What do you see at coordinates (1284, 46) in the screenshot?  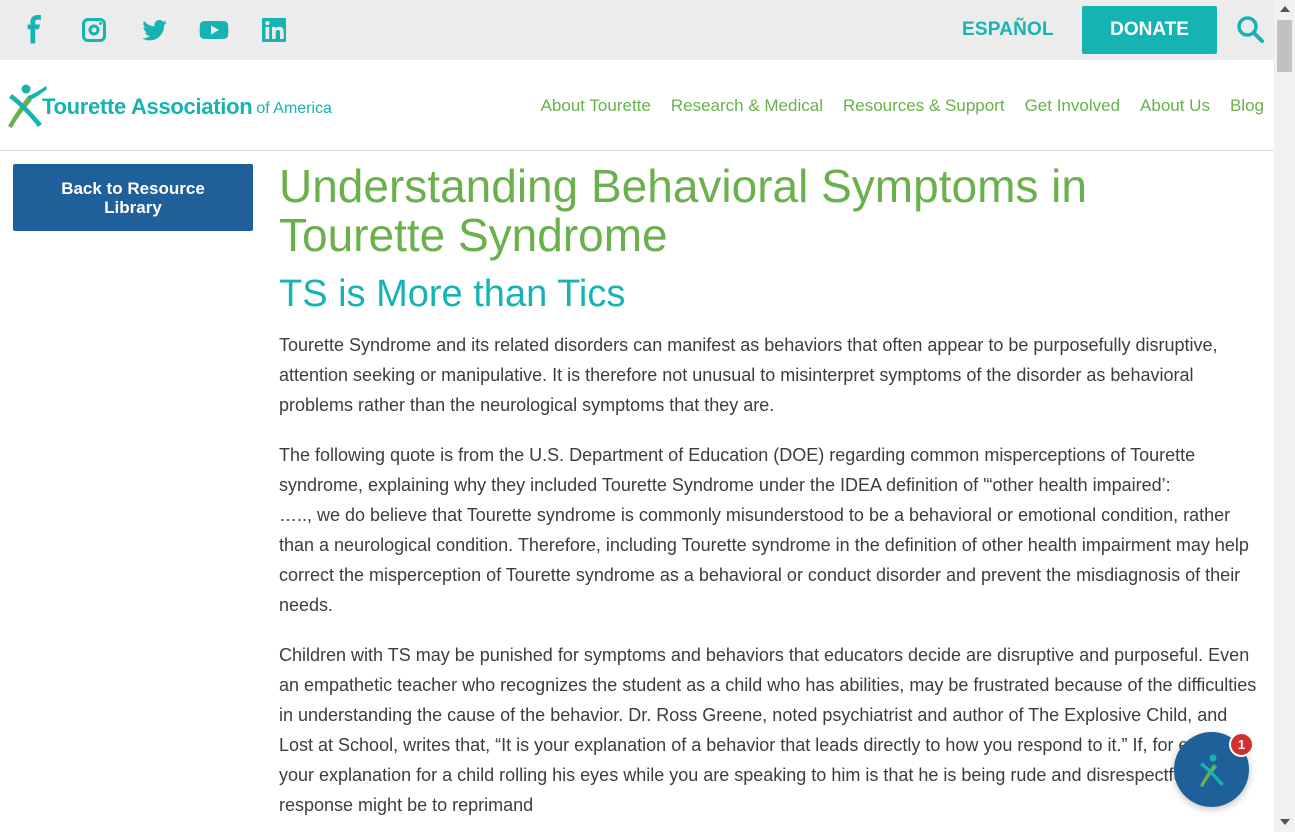 I see `scrollbar-thumb` at bounding box center [1284, 46].